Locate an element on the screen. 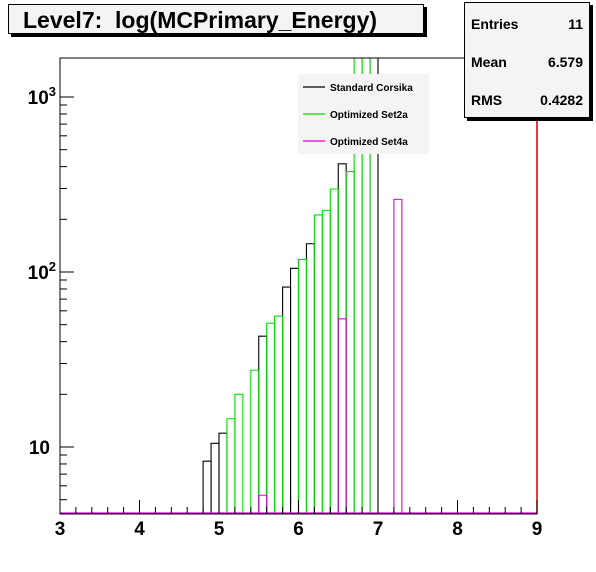  legend-label: Optimized Set2a is located at coordinates (369, 115).